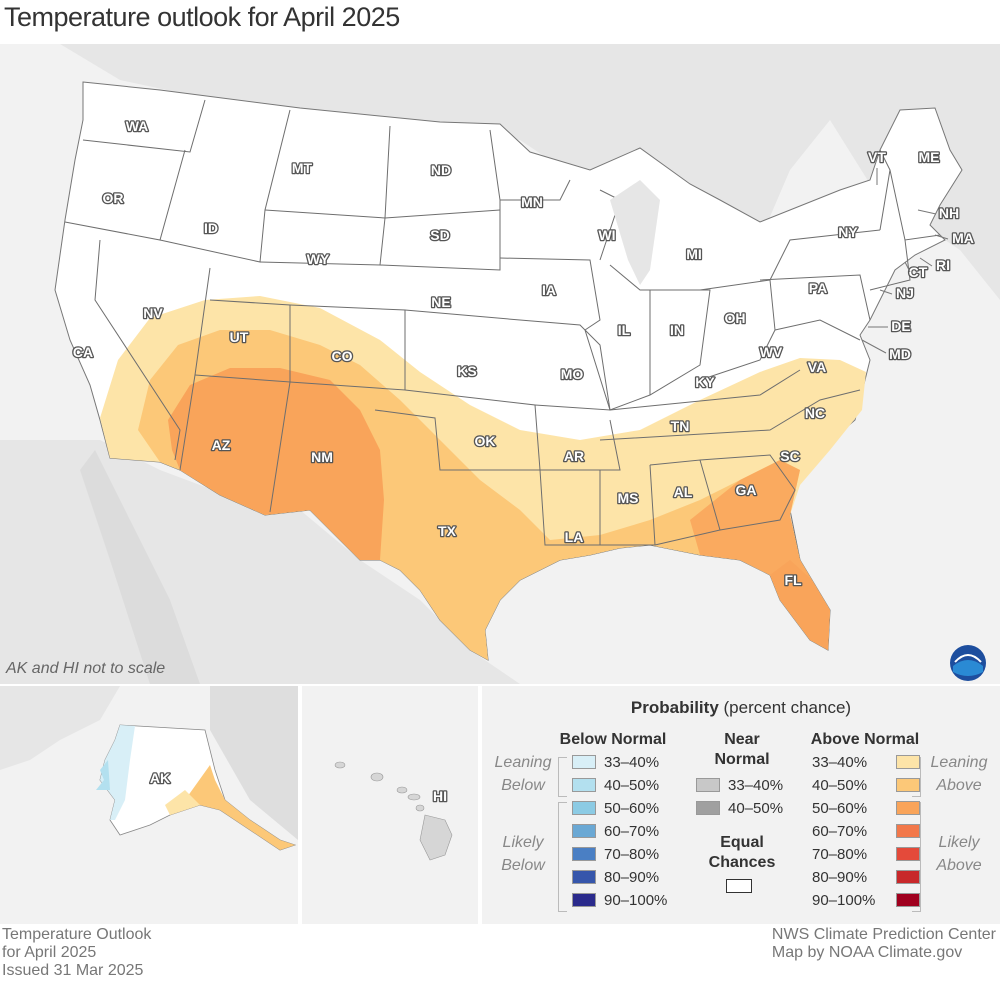  What do you see at coordinates (867, 763) in the screenshot?
I see `above-normal-legend-row: 33–40%` at bounding box center [867, 763].